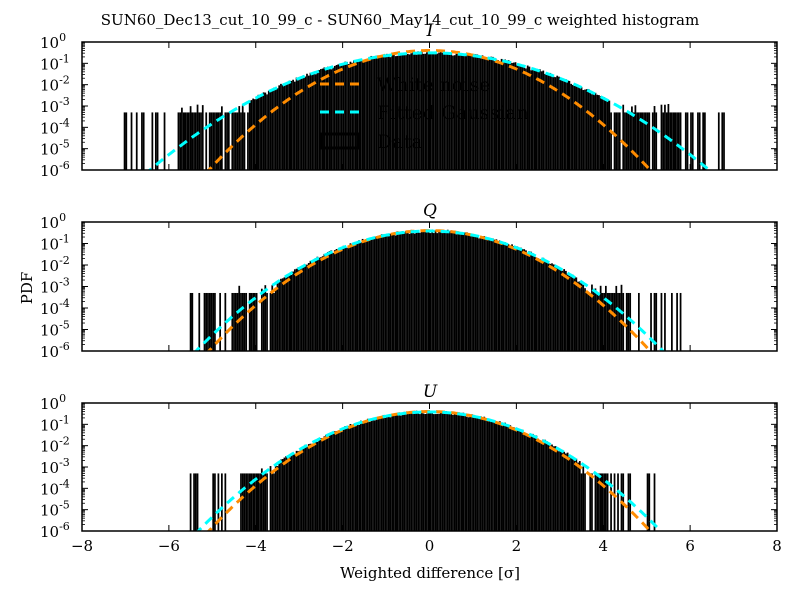  What do you see at coordinates (777, 546) in the screenshot?
I see `x-tick-label: 8` at bounding box center [777, 546].